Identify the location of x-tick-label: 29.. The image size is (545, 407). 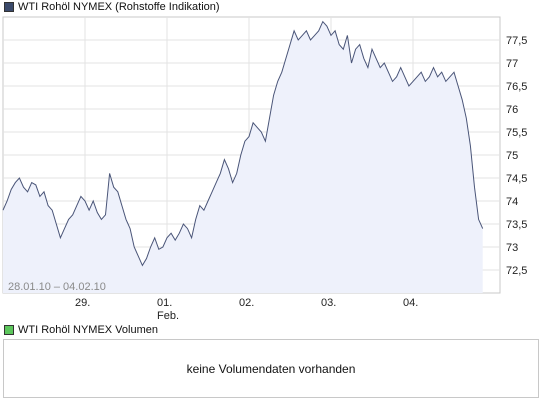
(82, 303).